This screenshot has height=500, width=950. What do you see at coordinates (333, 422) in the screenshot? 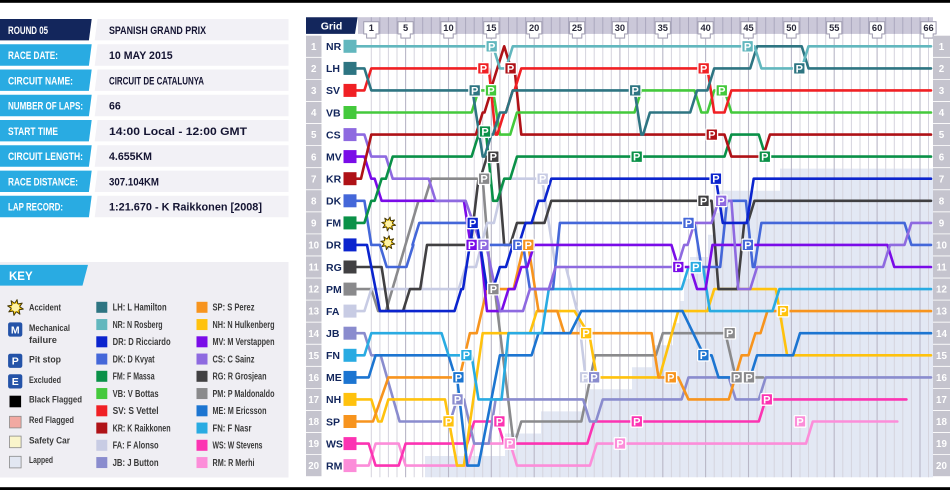
I see `svg-text: SP` at bounding box center [333, 422].